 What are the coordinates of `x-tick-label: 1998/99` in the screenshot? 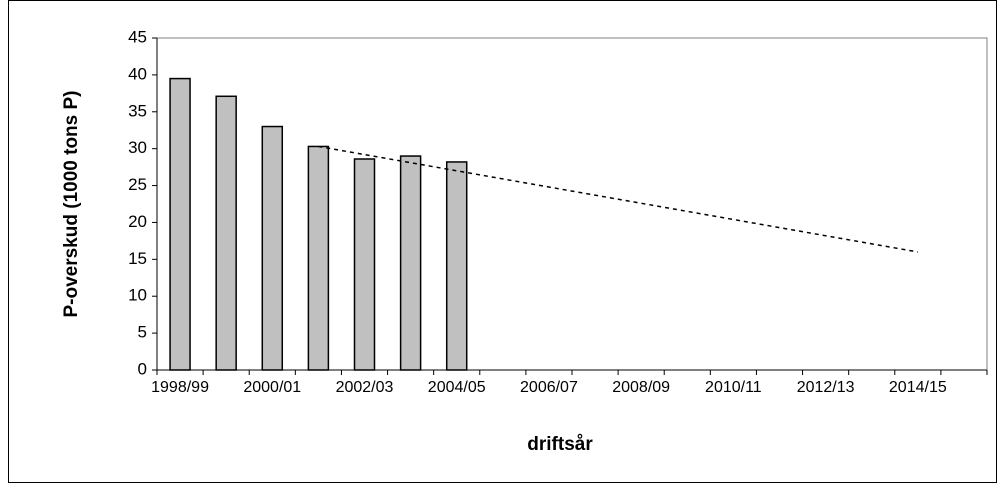 It's located at (180, 387).